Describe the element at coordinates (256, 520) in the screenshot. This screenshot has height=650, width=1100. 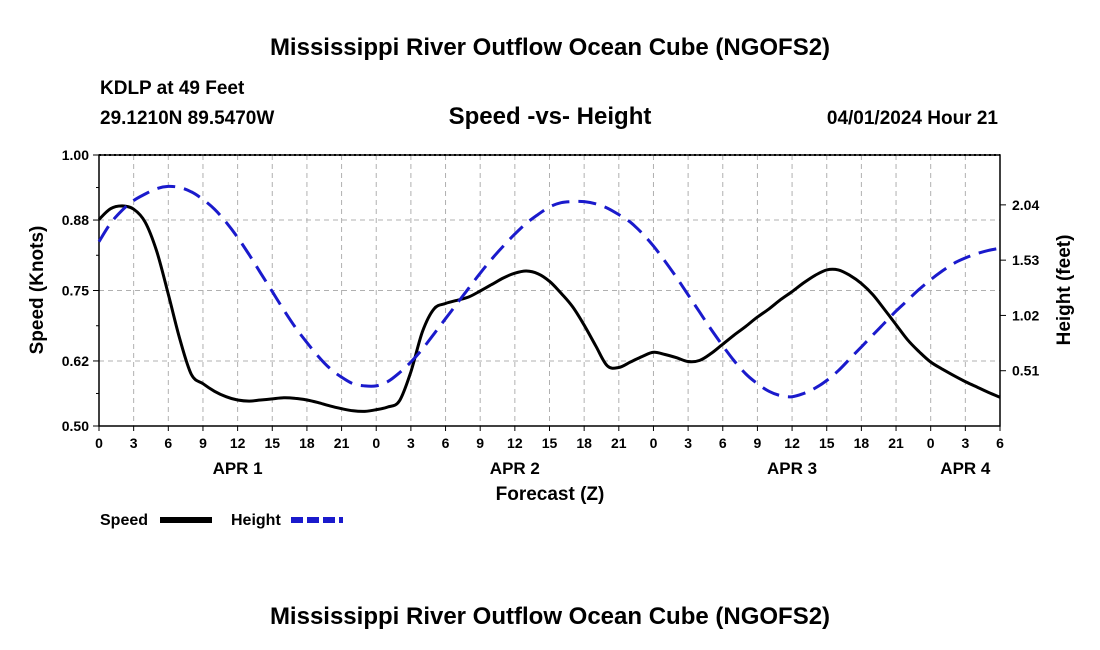
I see `legend-height-label: Height` at that location.